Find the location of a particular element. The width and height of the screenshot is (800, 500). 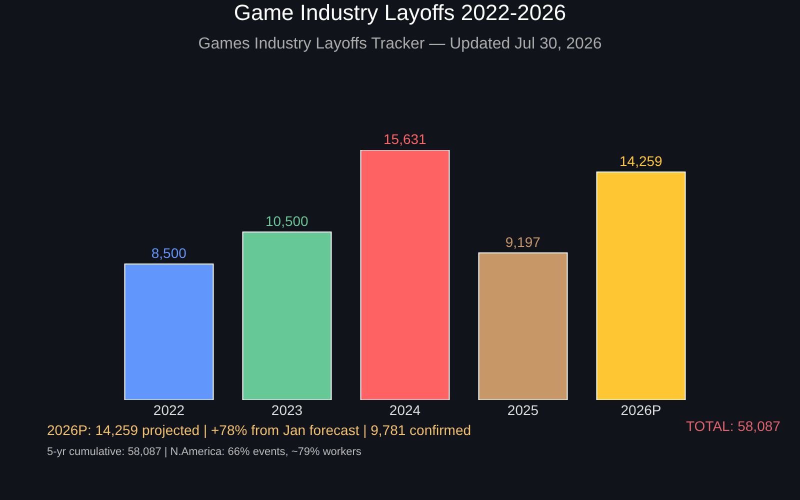

x-tick-label: 2023 is located at coordinates (287, 410).